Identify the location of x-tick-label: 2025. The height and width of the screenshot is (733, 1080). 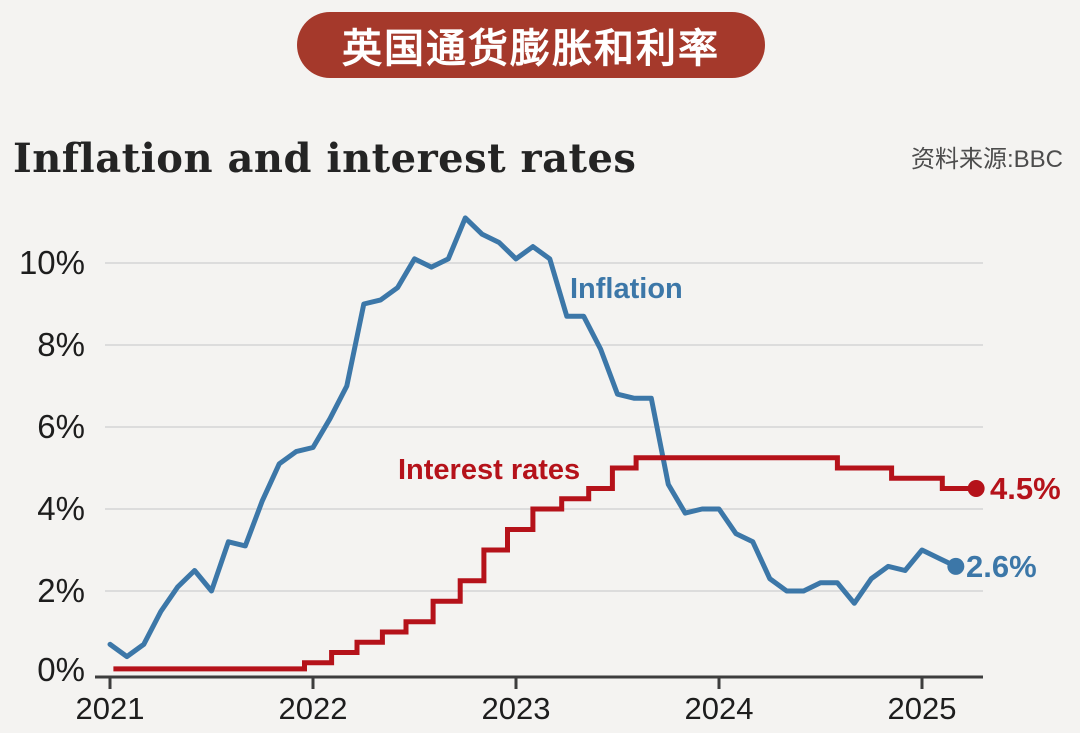
(922, 708).